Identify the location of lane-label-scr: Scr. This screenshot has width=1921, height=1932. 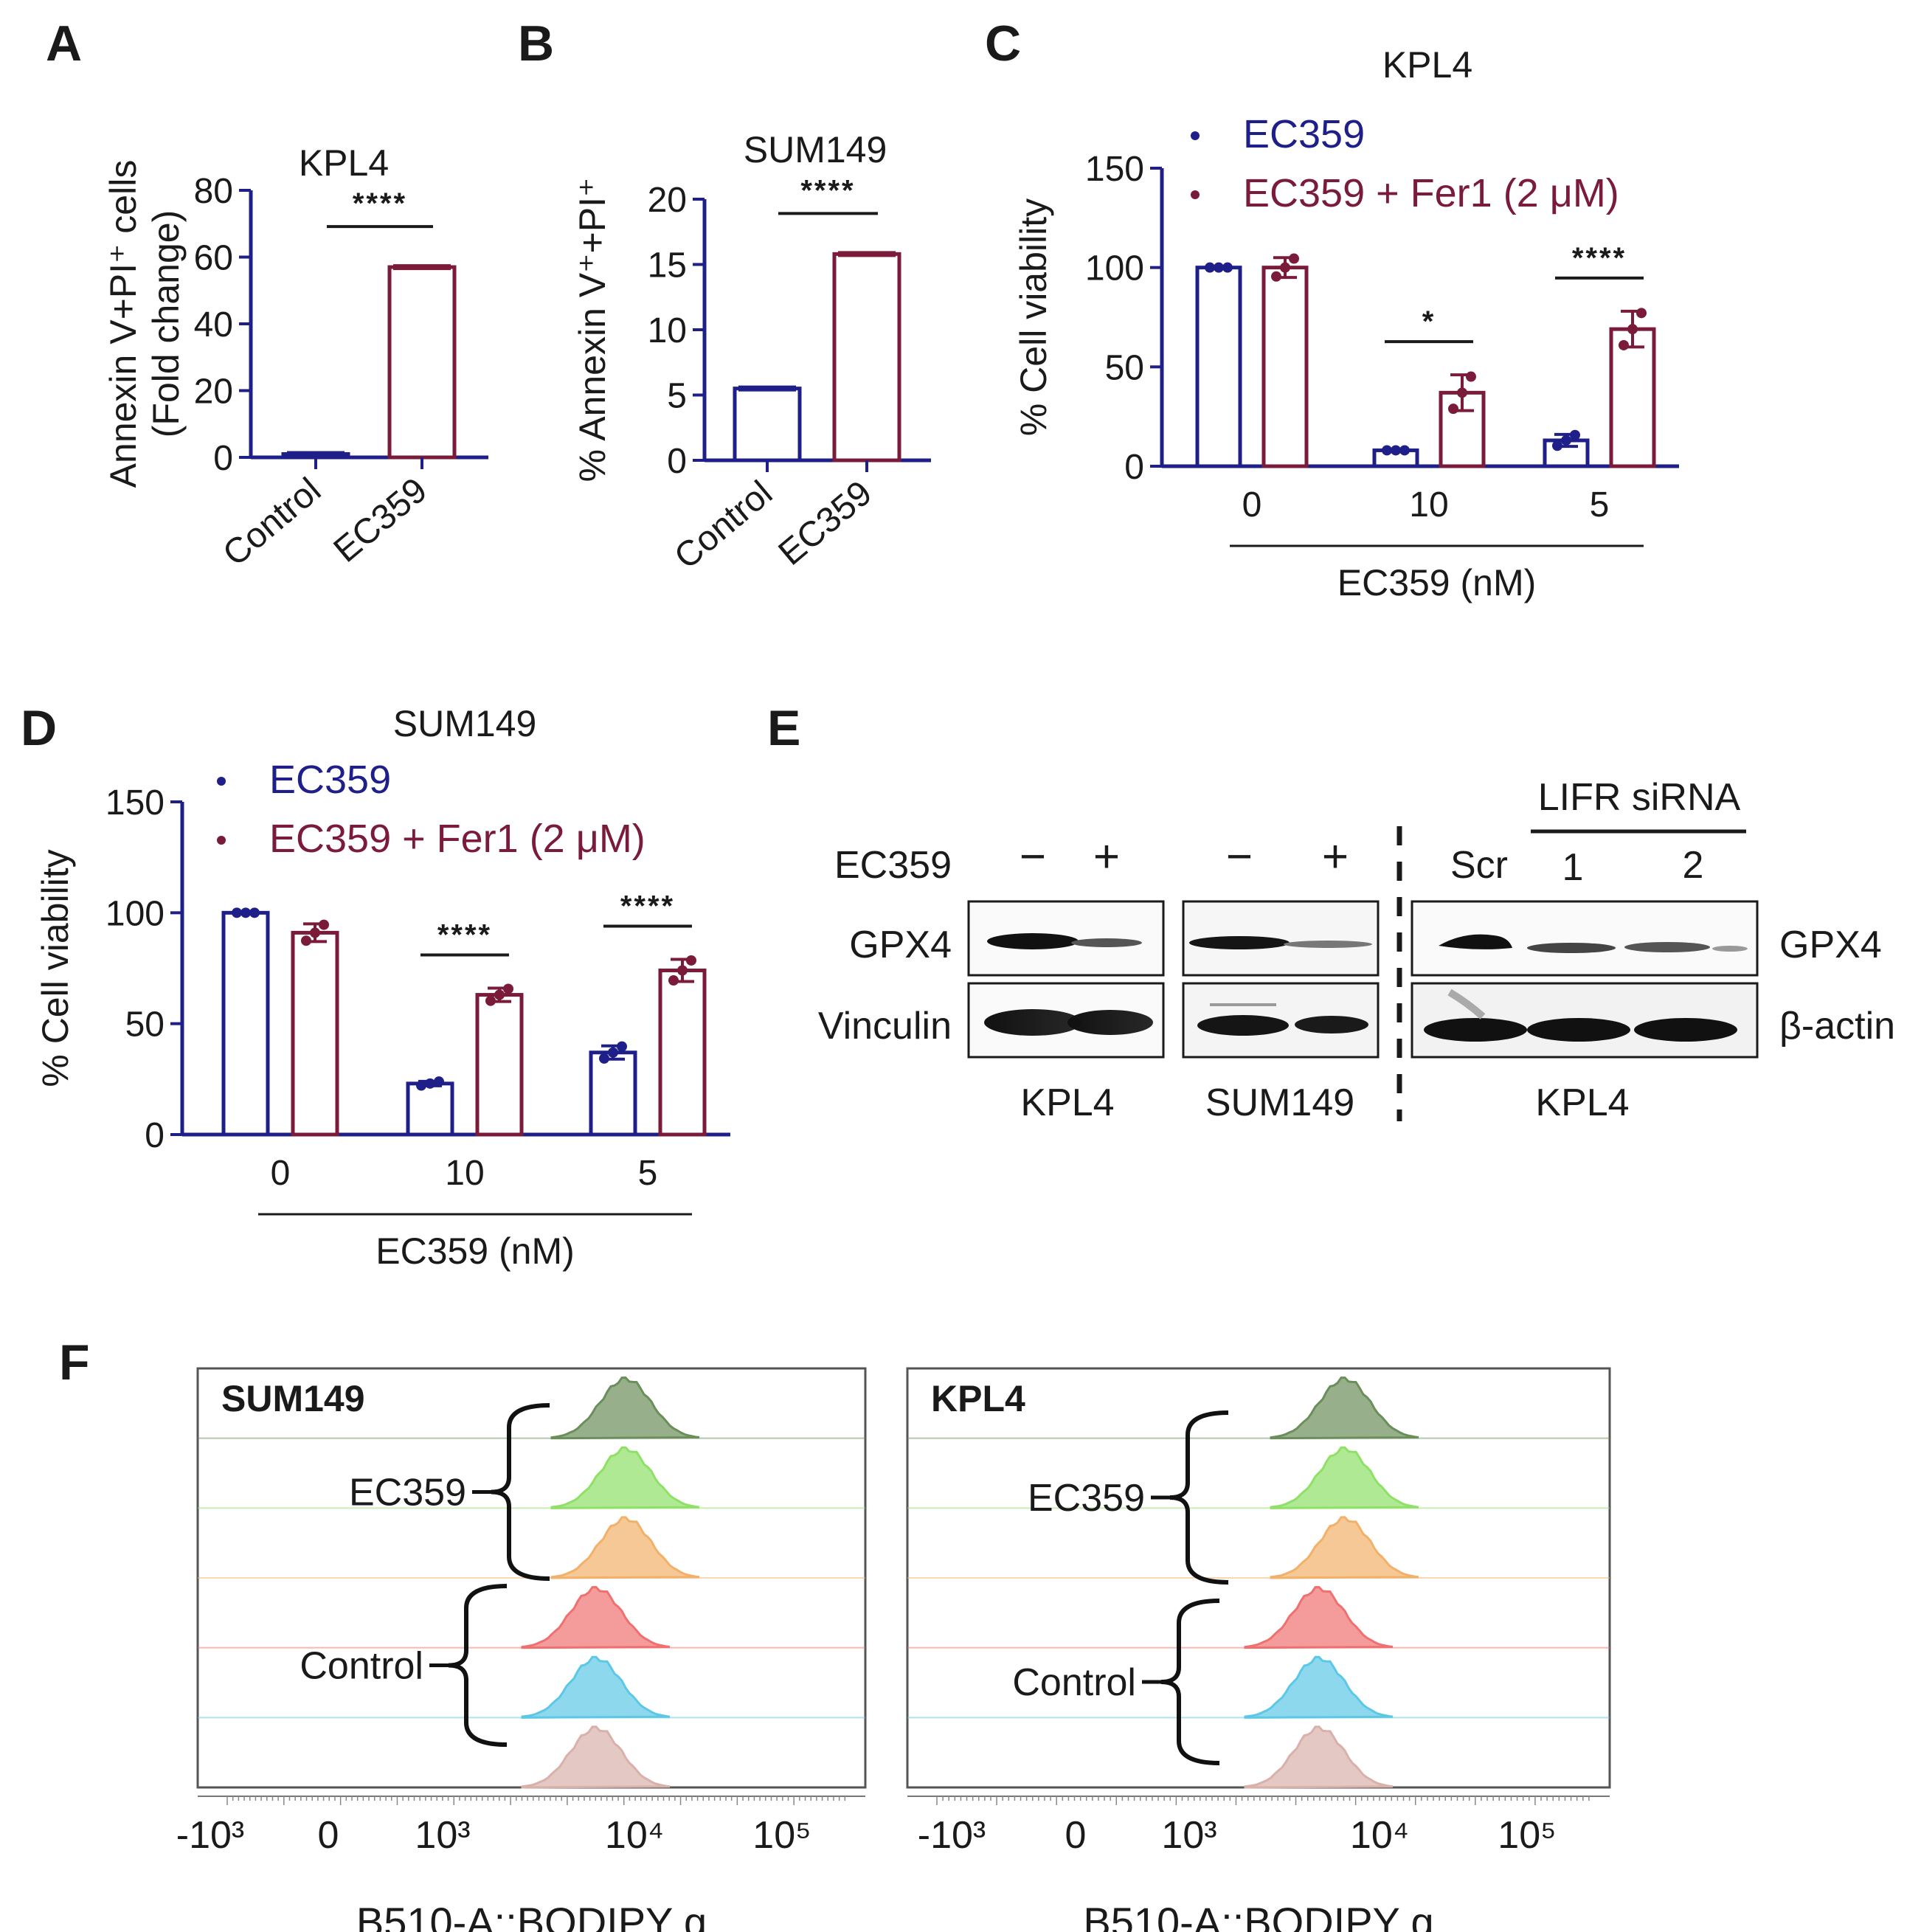
(1479, 866).